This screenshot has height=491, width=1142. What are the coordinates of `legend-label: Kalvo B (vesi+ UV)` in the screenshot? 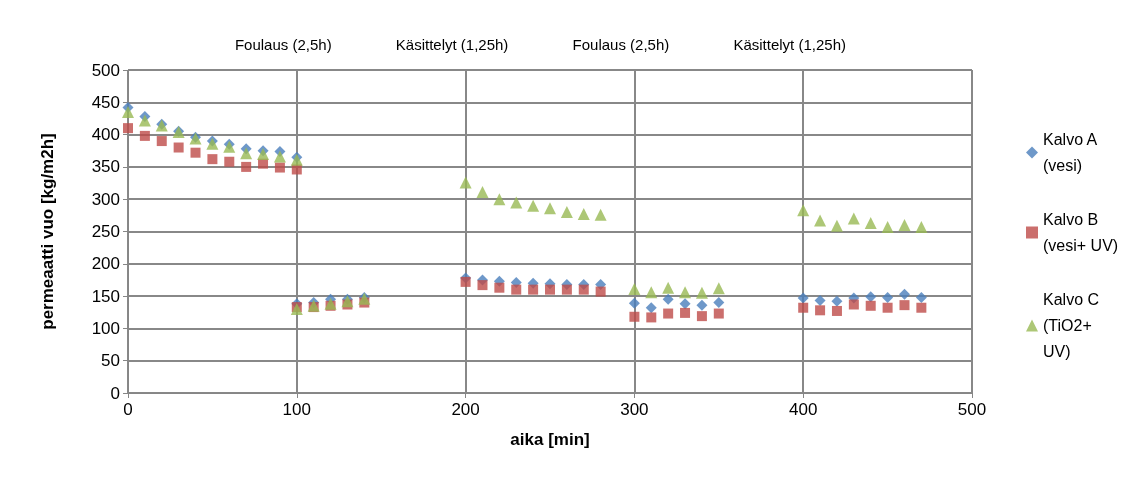 It's located at (1081, 232).